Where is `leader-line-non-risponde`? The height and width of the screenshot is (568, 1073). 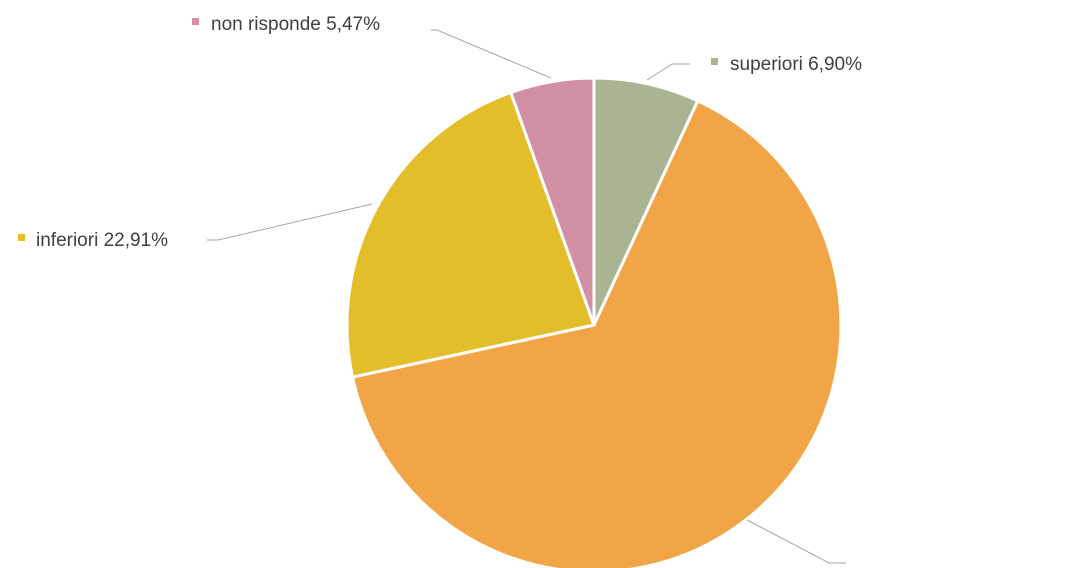
leader-line-non-risponde is located at coordinates (491, 54).